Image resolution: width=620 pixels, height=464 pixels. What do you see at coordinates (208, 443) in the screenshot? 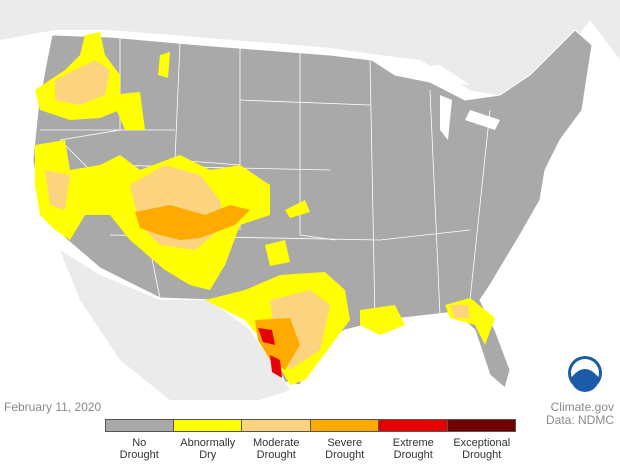
I see `legend-label-line: Abnormally` at bounding box center [208, 443].